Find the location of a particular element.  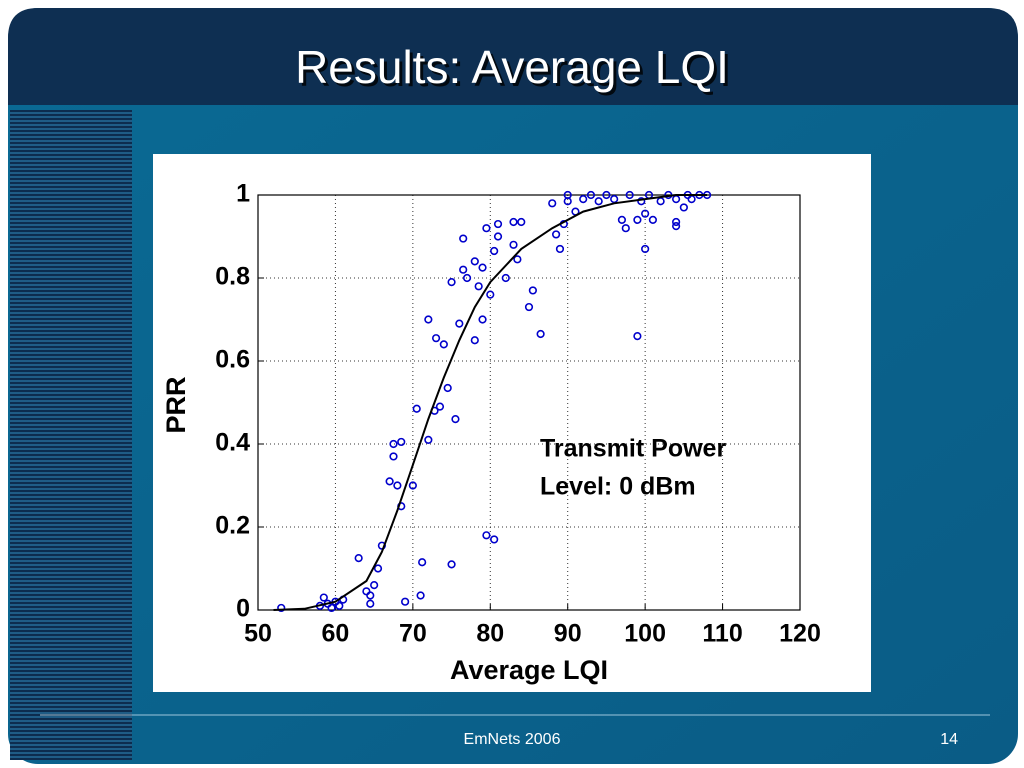

x-axis-label: Average LQI is located at coordinates (529, 670).